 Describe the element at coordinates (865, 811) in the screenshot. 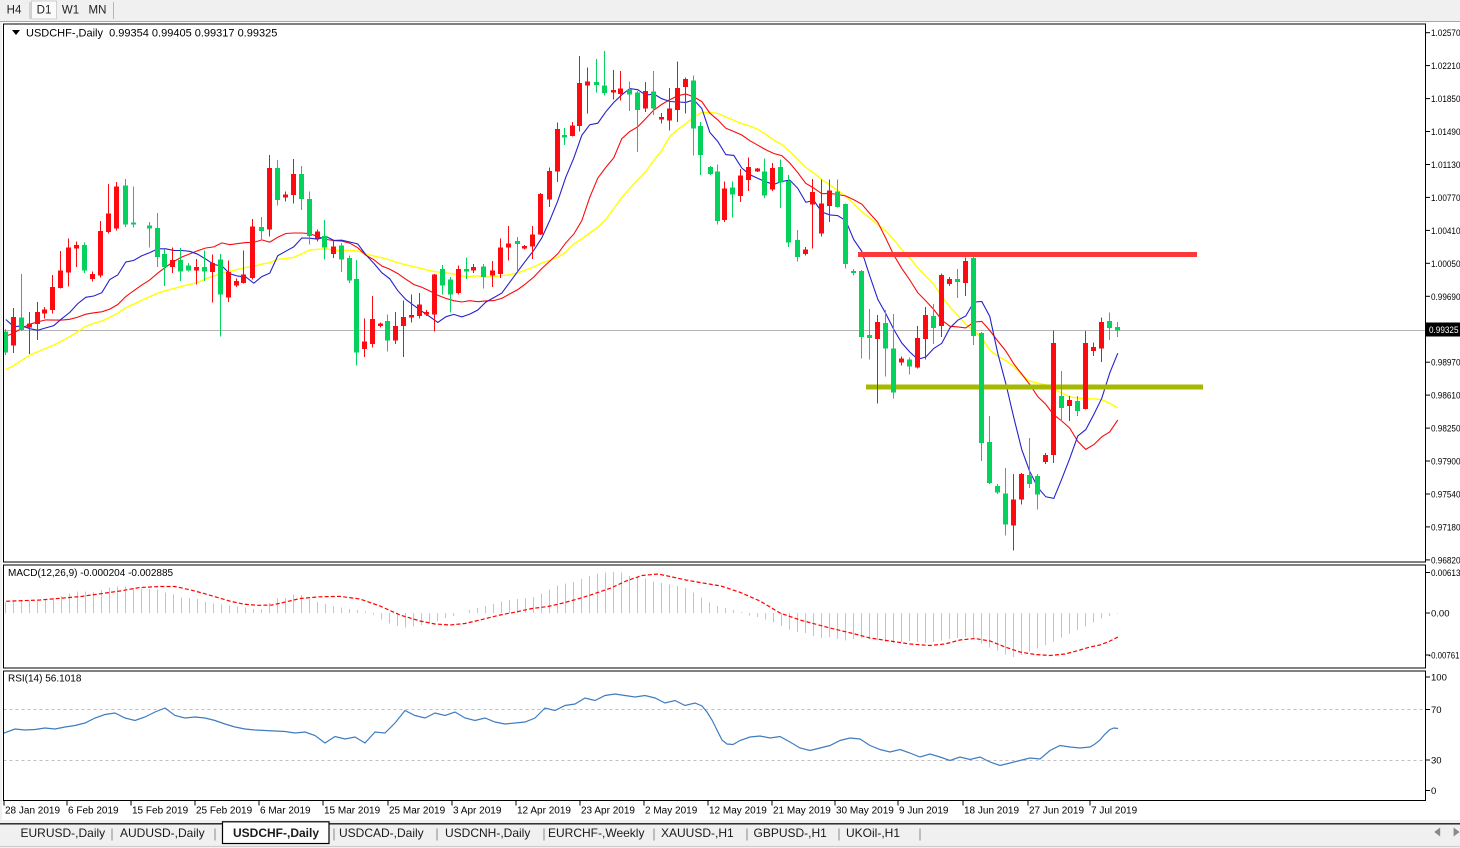

I see `svg-text: 30 May 2019` at that location.